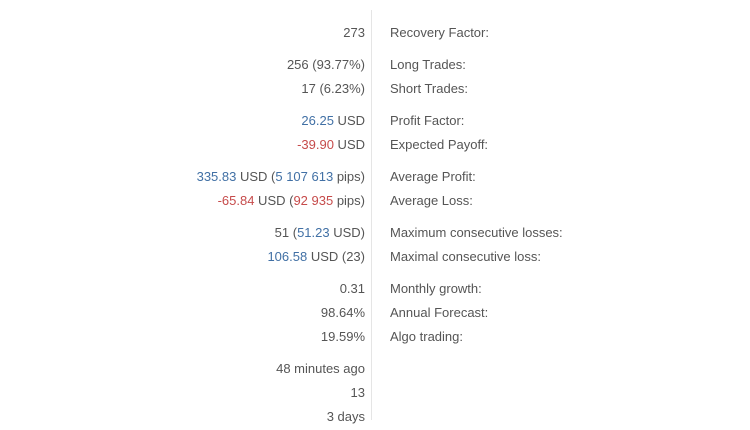  I want to click on stat-value-part: USD), so click(347, 232).